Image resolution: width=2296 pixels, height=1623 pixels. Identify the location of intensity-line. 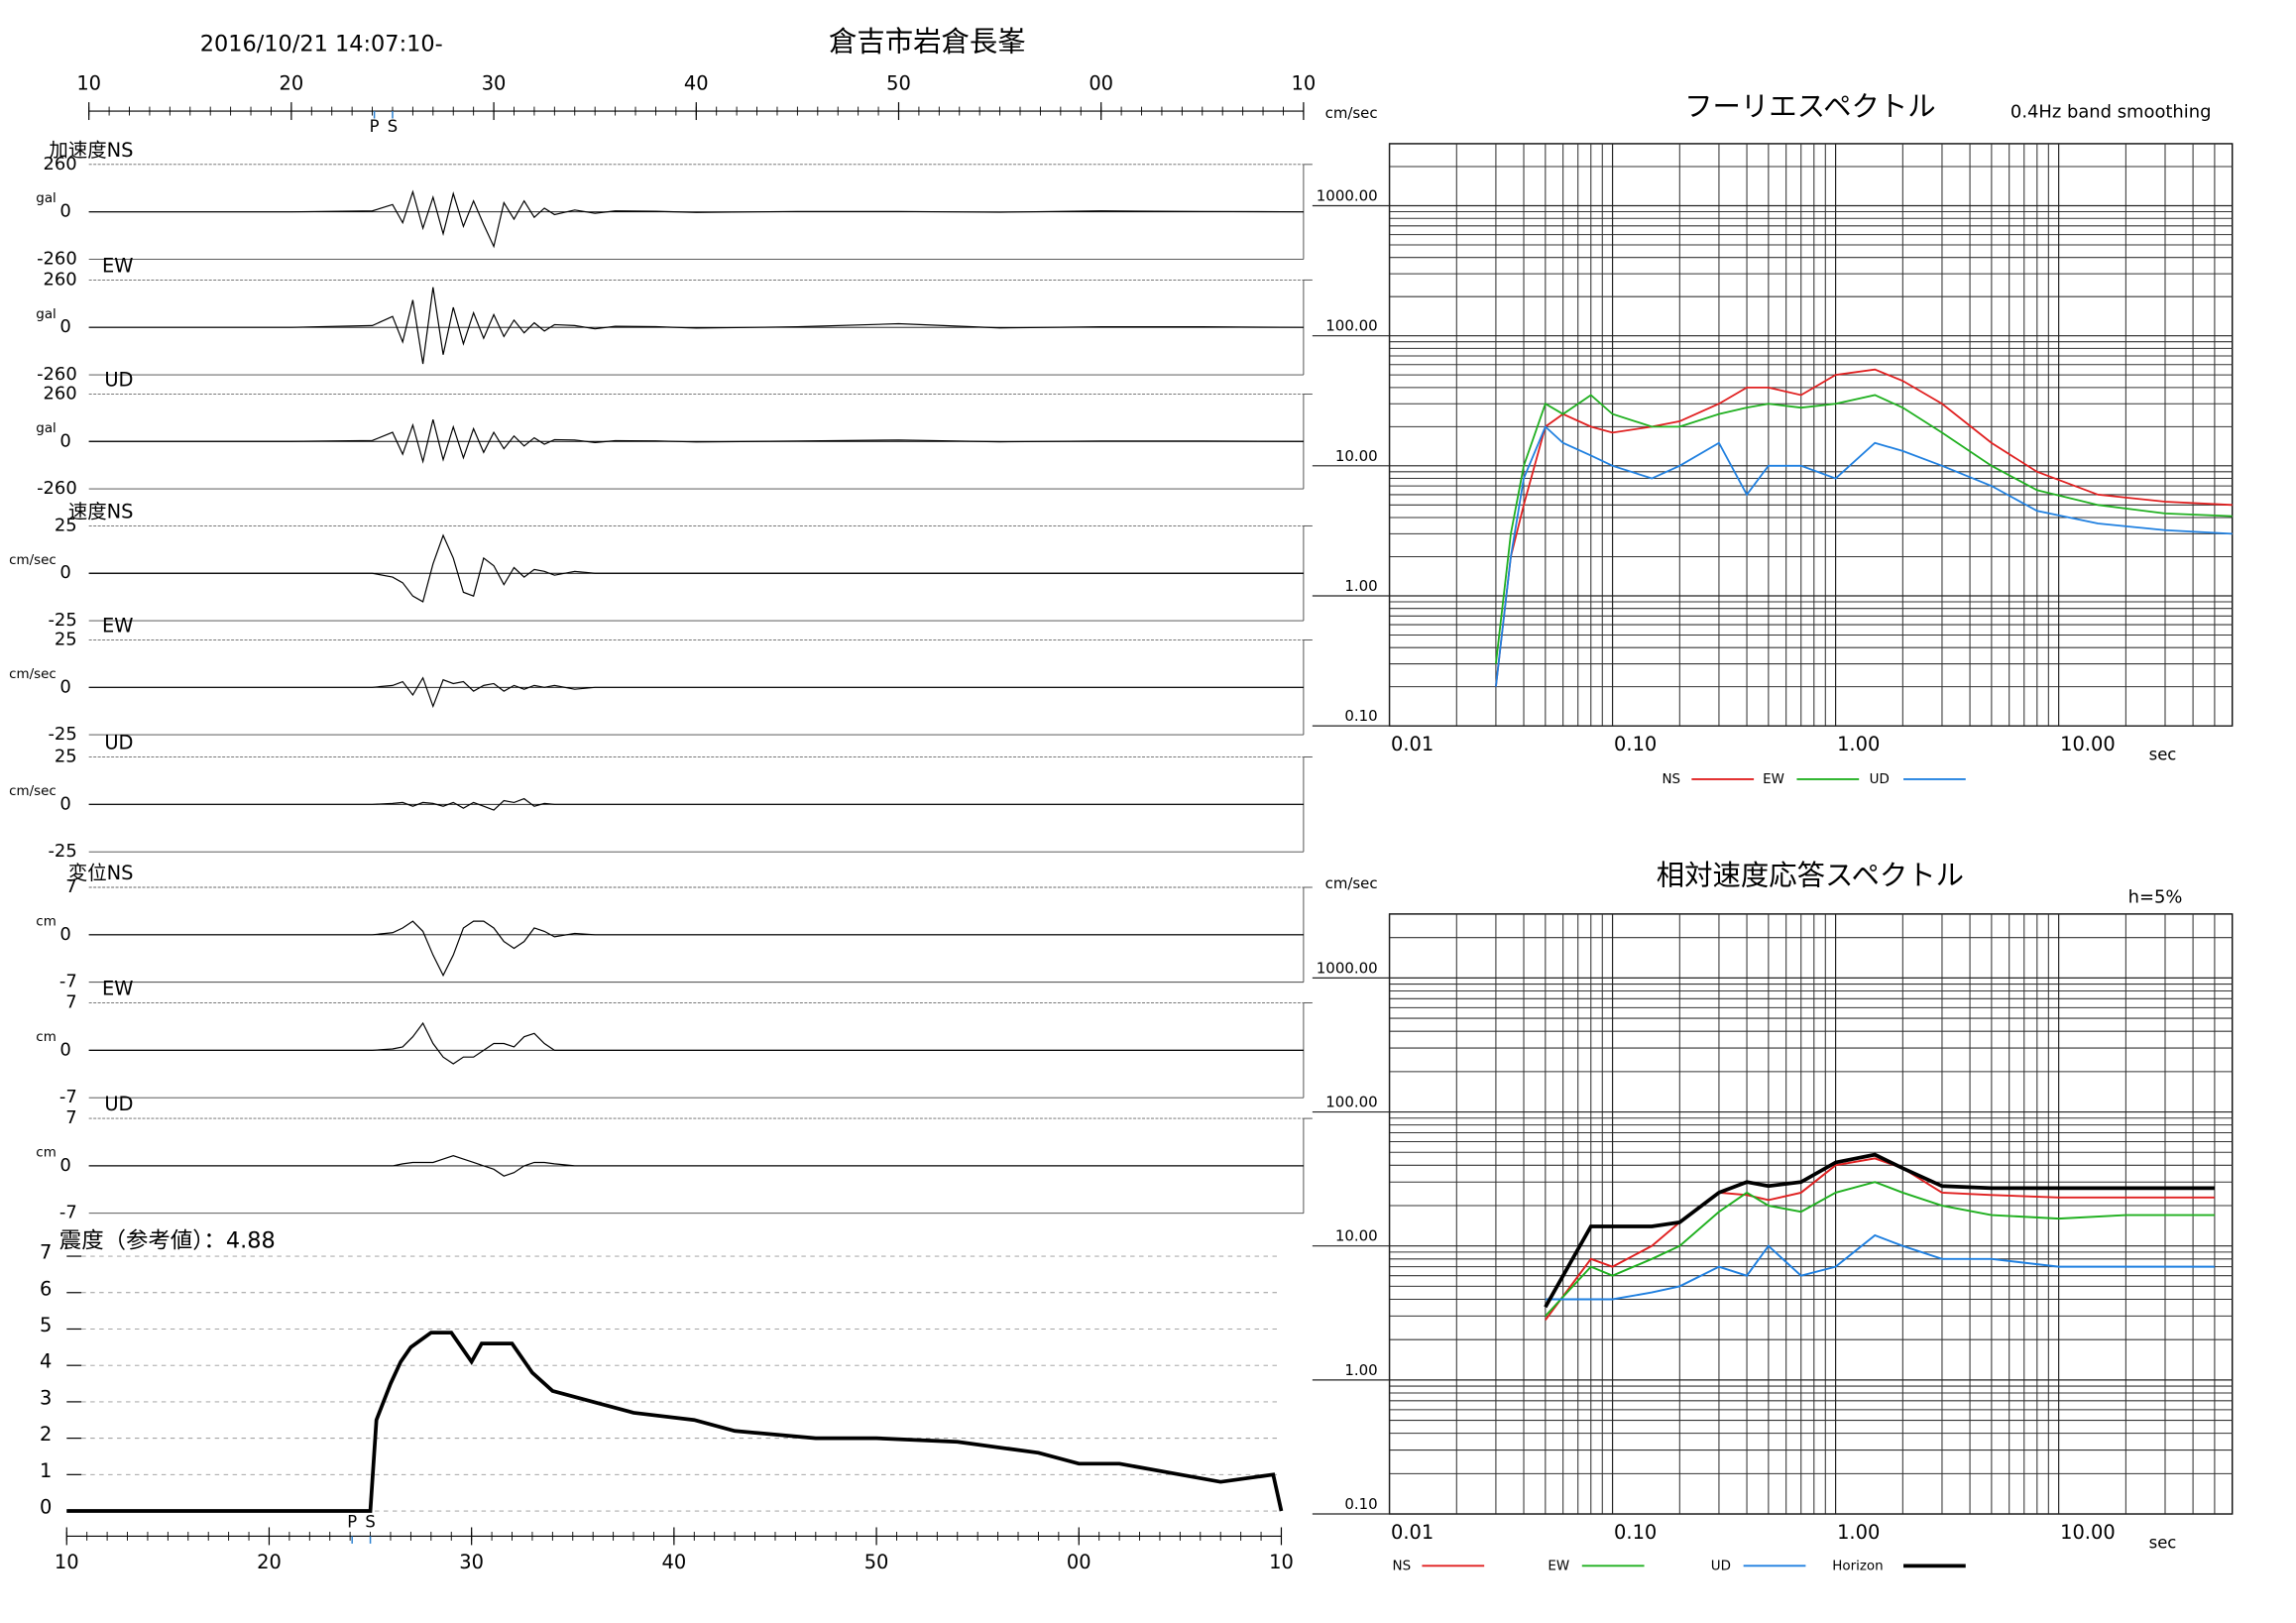
(675, 1422).